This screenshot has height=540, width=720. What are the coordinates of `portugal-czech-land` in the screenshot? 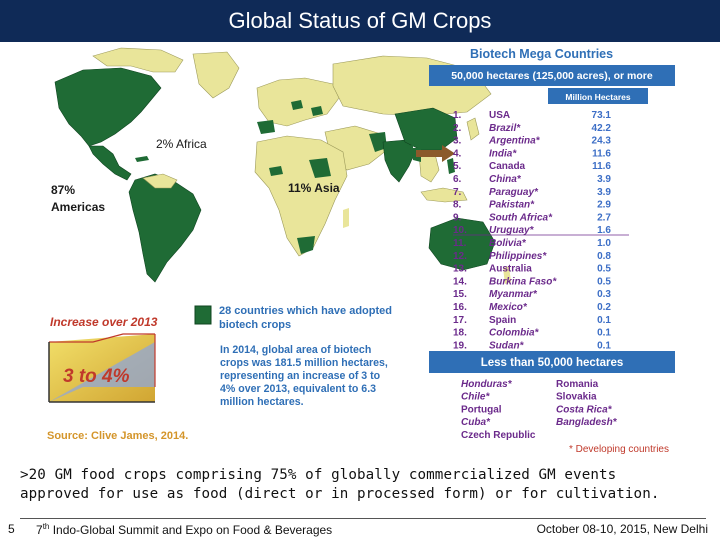 It's located at (297, 105).